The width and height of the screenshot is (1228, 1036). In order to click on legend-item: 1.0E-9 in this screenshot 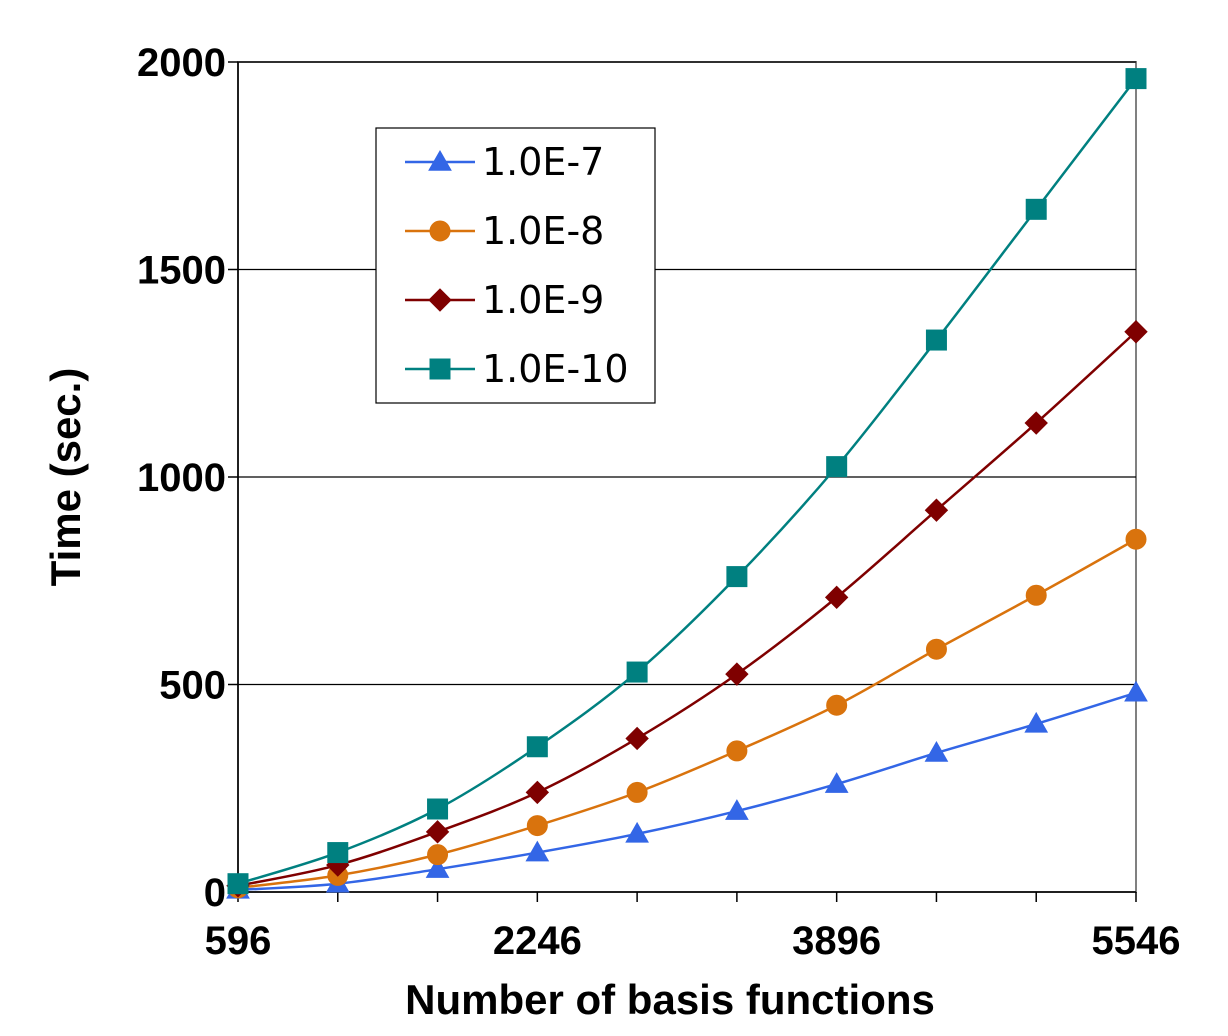, I will do `click(504, 300)`.